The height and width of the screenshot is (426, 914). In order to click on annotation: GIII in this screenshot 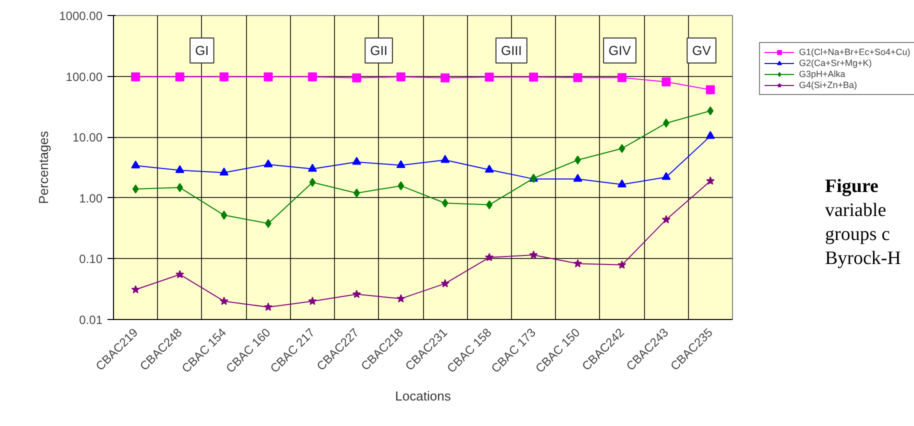, I will do `click(511, 50)`.